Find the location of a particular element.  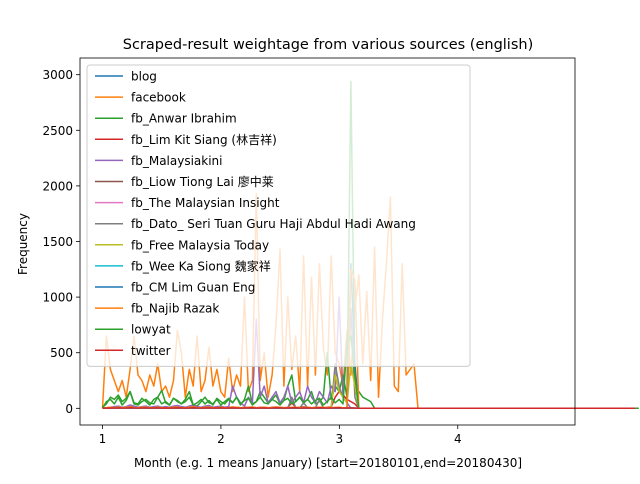

y-tick-label: 2500 is located at coordinates (57, 131).